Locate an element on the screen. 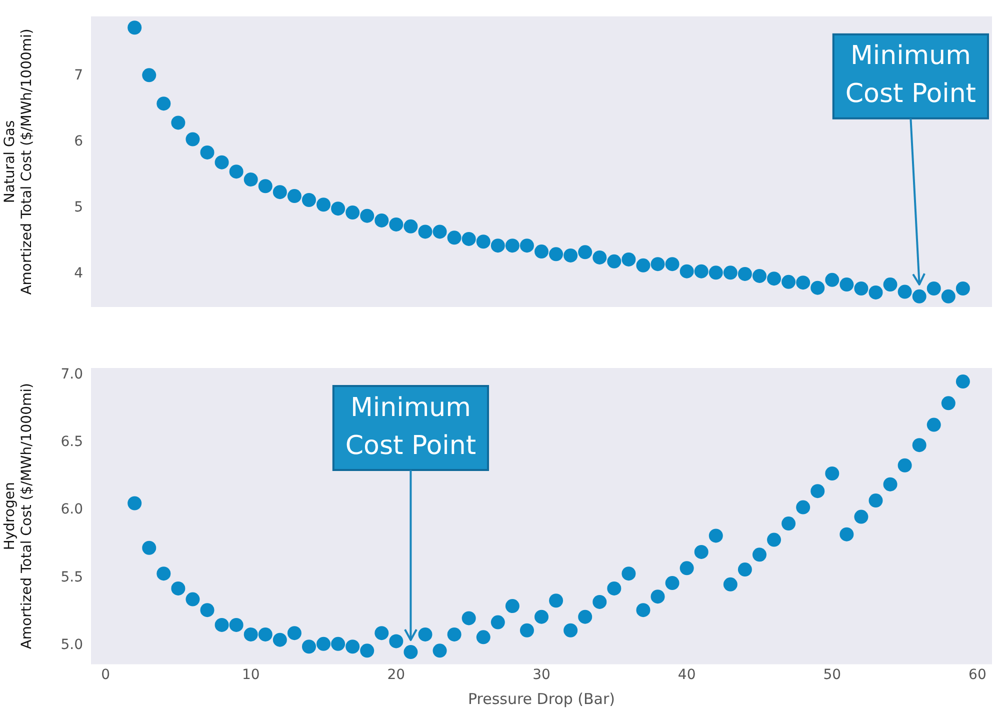 The height and width of the screenshot is (717, 999). y-axis-title: Hydrogen Amortized Total Cost ($/MWh/1000mi) is located at coordinates (18, 516).